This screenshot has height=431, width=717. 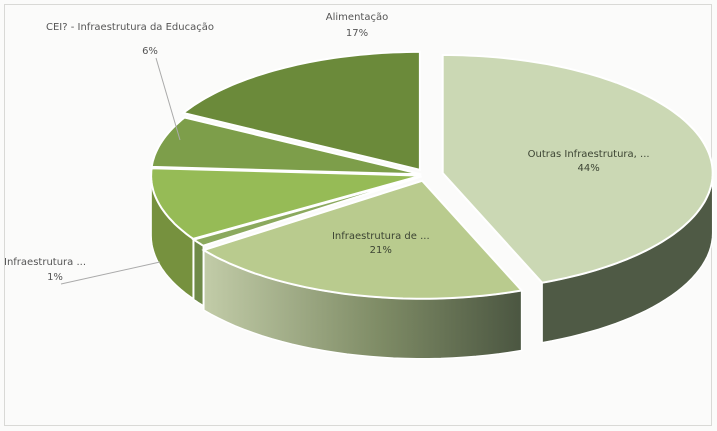 What do you see at coordinates (588, 168) in the screenshot?
I see `slice-percent-0: 44%` at bounding box center [588, 168].